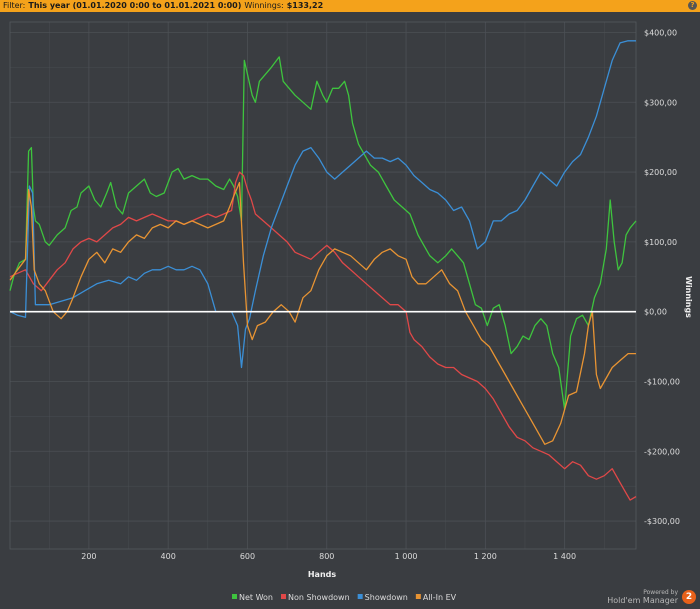  I want to click on x-tick-label: 1 000, so click(406, 556).